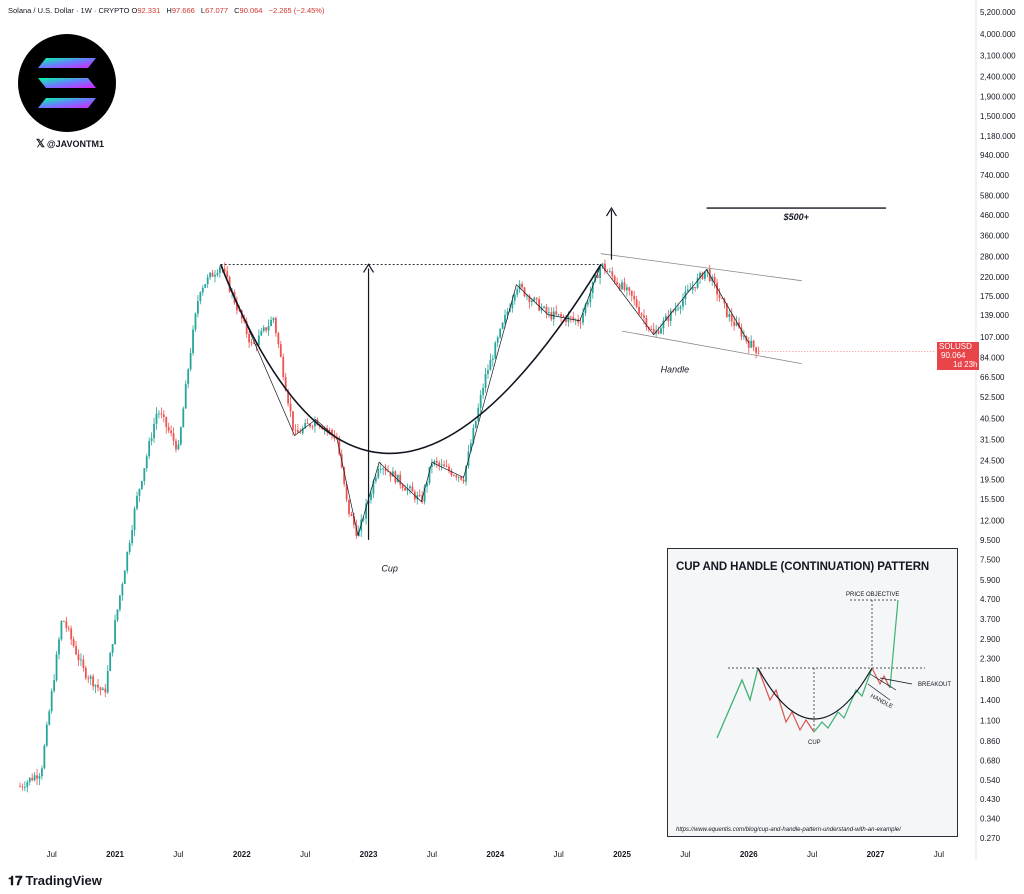 The image size is (1024, 894). What do you see at coordinates (990, 799) in the screenshot?
I see `price-tick-label: 0.430` at bounding box center [990, 799].